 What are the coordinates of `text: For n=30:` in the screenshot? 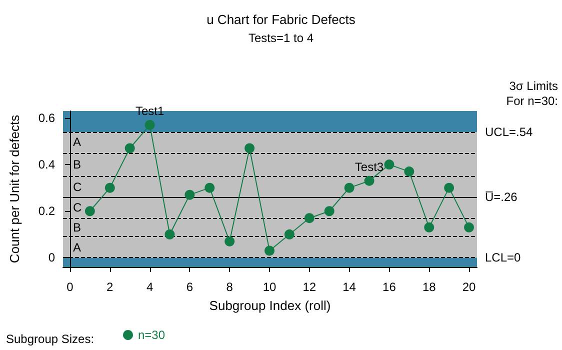 It's located at (532, 101).